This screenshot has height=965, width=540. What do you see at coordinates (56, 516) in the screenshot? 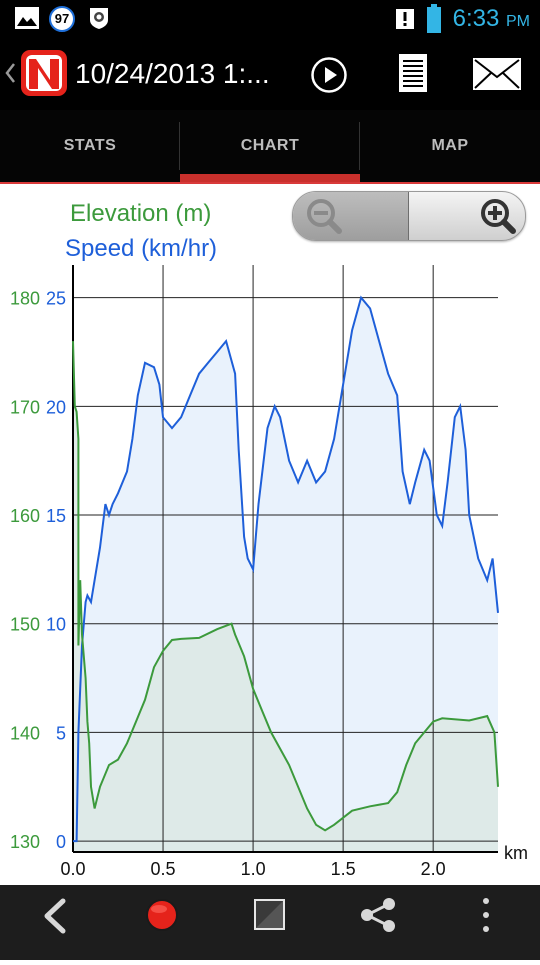
I see `y-speed-tick-label: 15` at bounding box center [56, 516].